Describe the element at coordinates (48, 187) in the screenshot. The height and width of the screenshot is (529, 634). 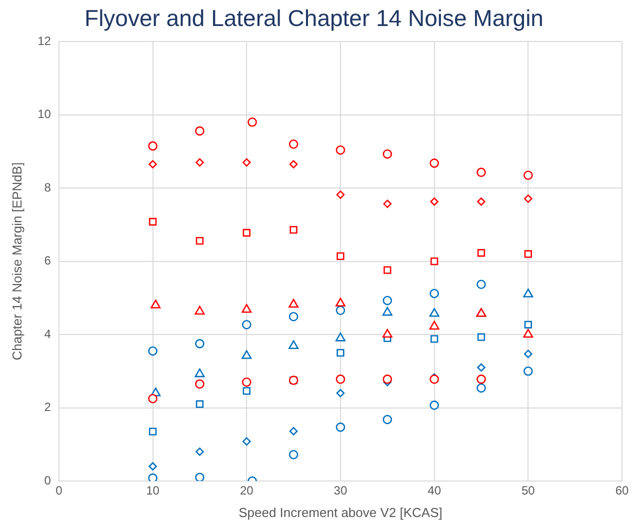
I see `y-tick-label: 8` at that location.